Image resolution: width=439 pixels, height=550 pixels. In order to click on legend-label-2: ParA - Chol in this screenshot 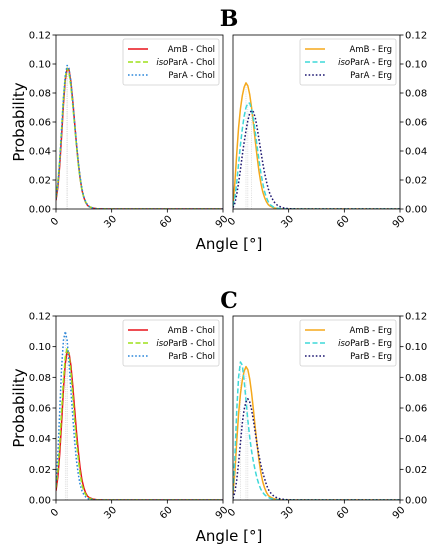, I will do `click(191, 76)`.